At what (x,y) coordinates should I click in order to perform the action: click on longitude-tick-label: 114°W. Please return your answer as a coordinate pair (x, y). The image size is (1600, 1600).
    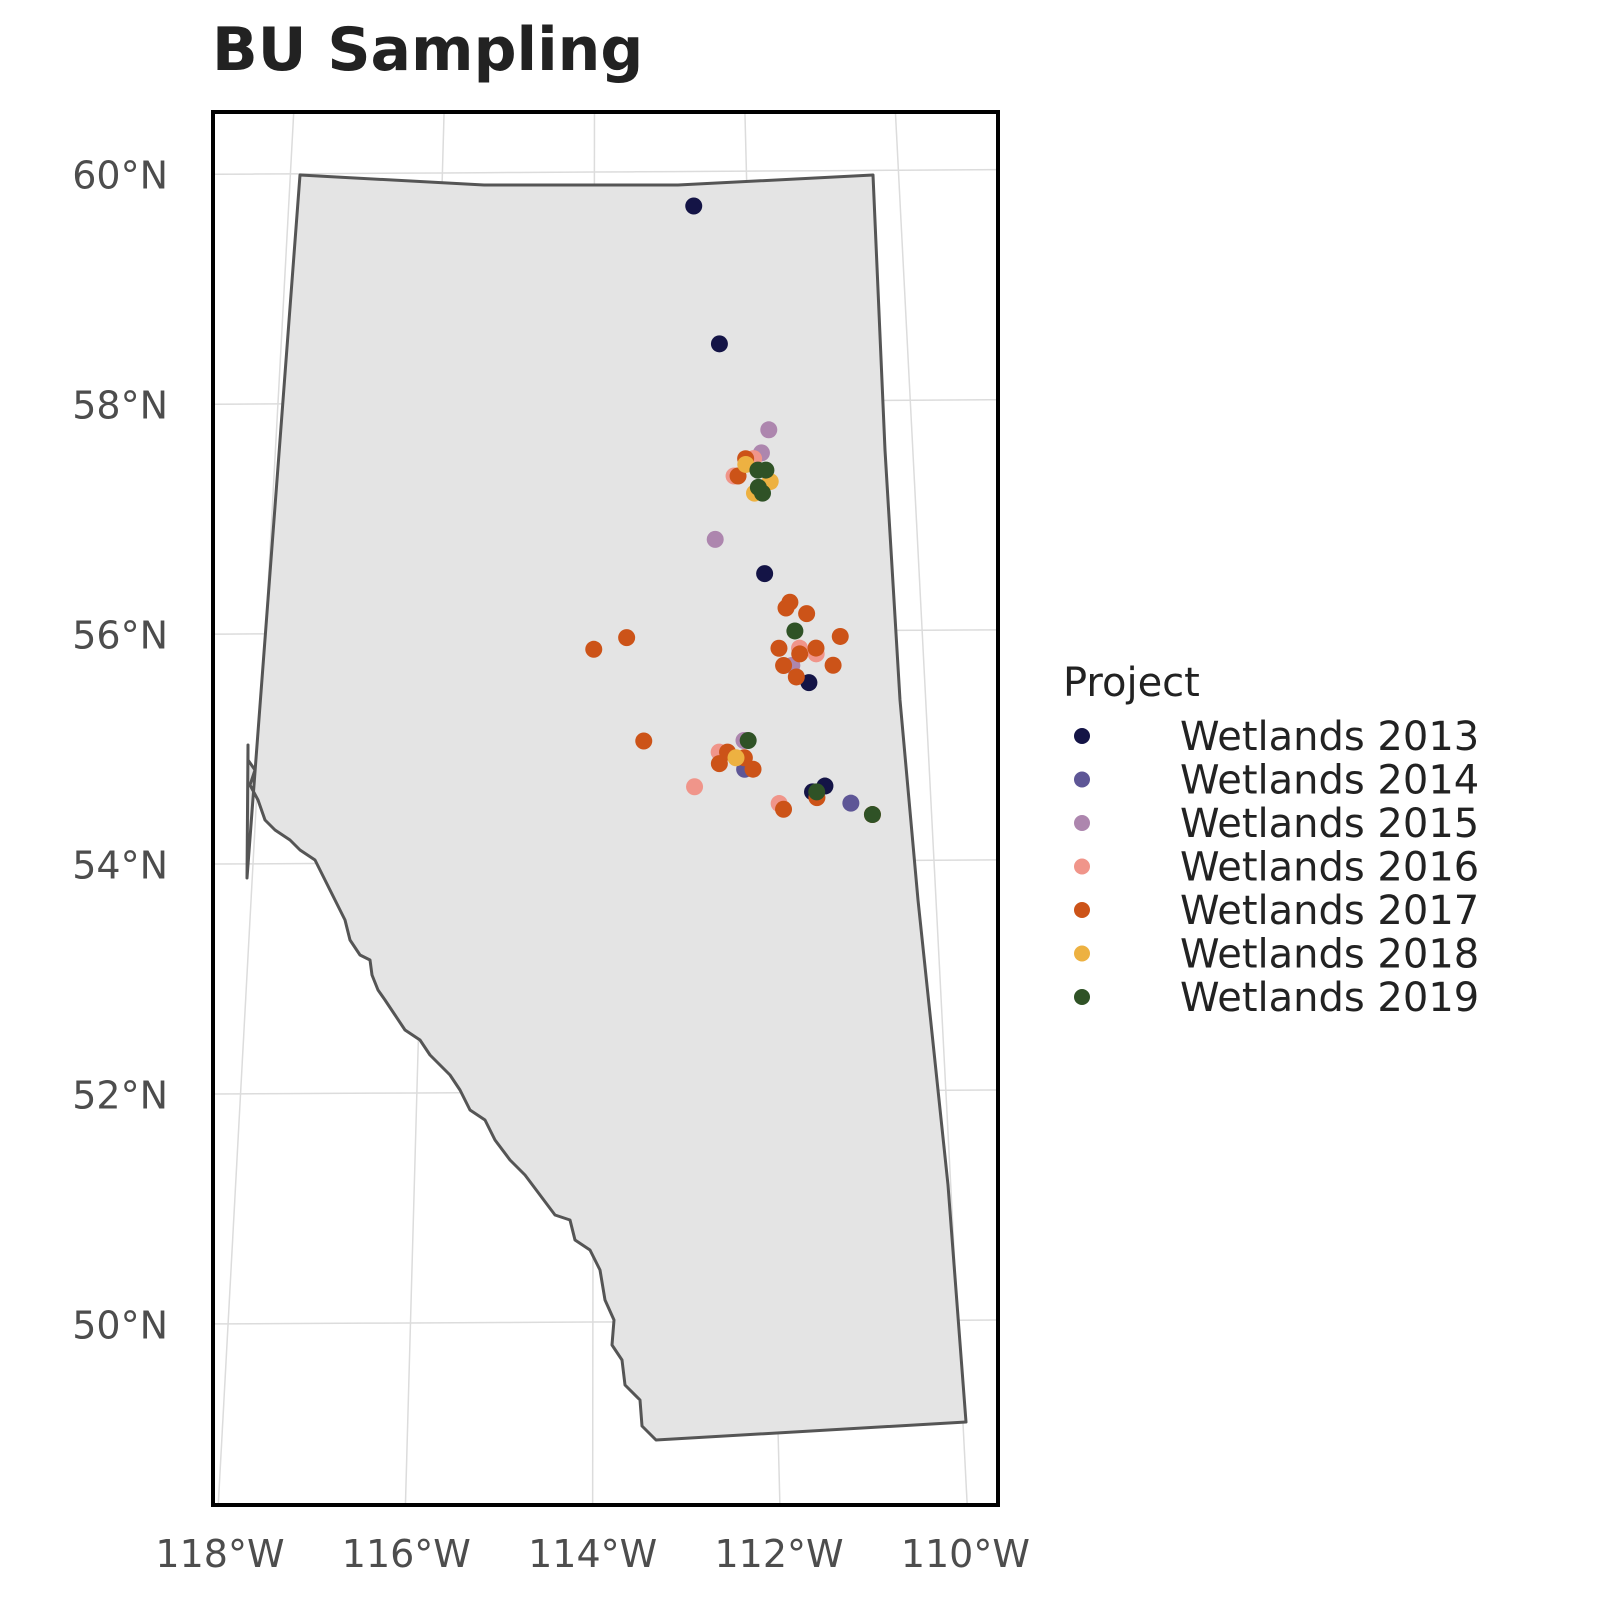
    Looking at the image, I should click on (592, 1554).